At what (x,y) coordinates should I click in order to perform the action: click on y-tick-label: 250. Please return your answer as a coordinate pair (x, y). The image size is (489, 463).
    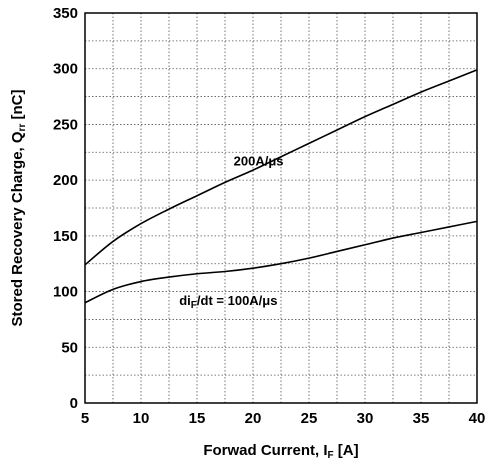
    Looking at the image, I should click on (65, 124).